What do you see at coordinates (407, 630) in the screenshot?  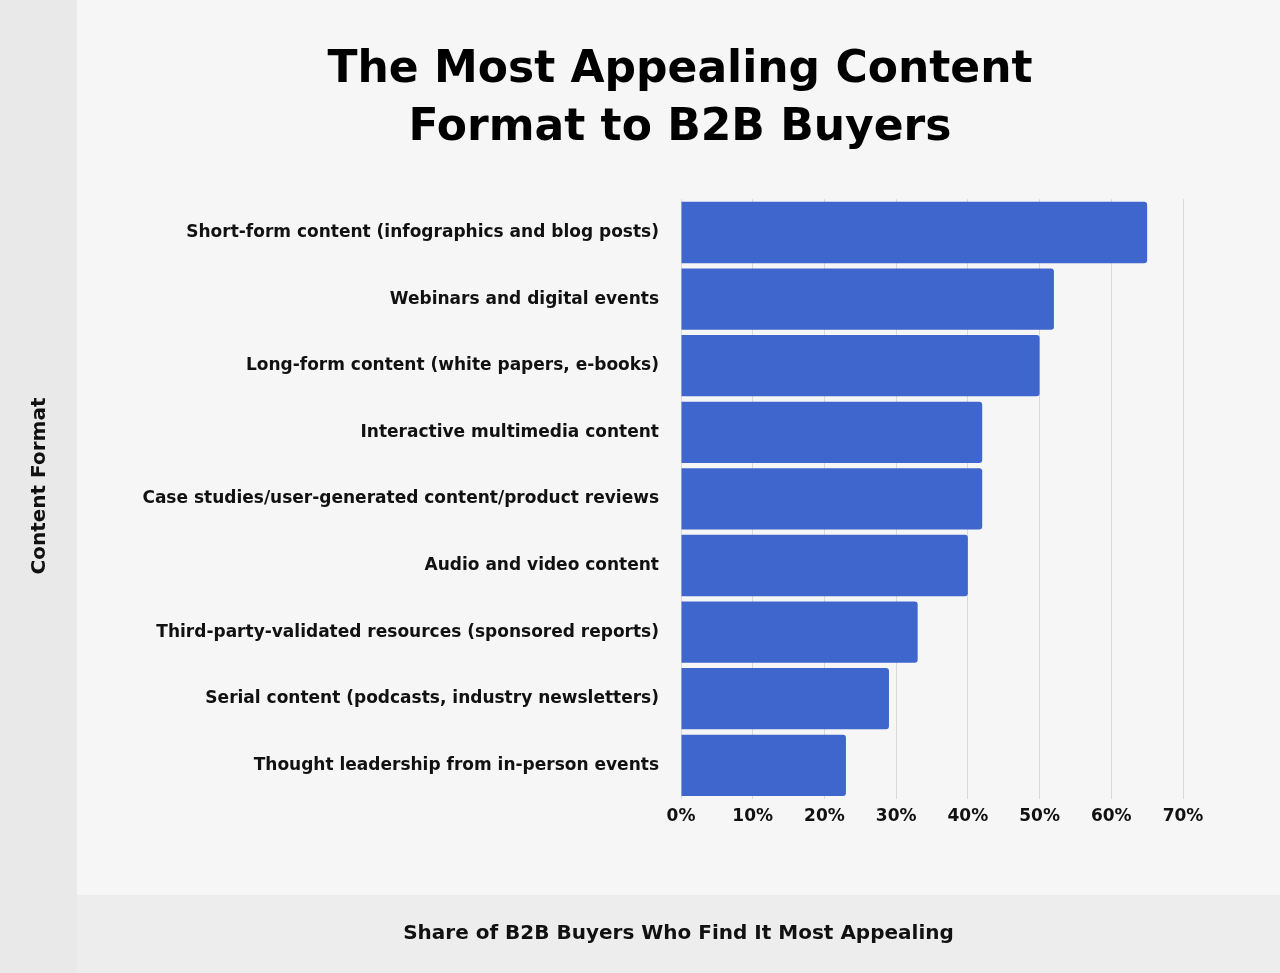 I see `y-tick-label: Third-party-validated resources (sponsored reports)` at bounding box center [407, 630].